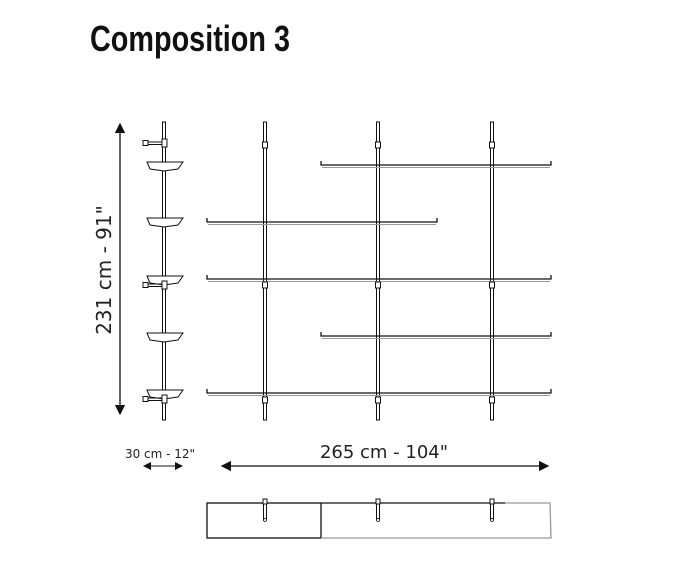  Describe the element at coordinates (160, 454) in the screenshot. I see `depth-dimension-label: 30 cm - 12"` at that location.